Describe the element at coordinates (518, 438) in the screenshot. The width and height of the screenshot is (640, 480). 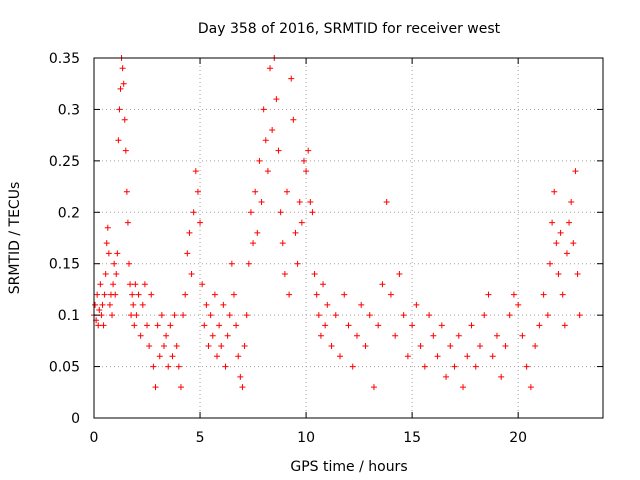
I see `x-tick-label: 20` at that location.